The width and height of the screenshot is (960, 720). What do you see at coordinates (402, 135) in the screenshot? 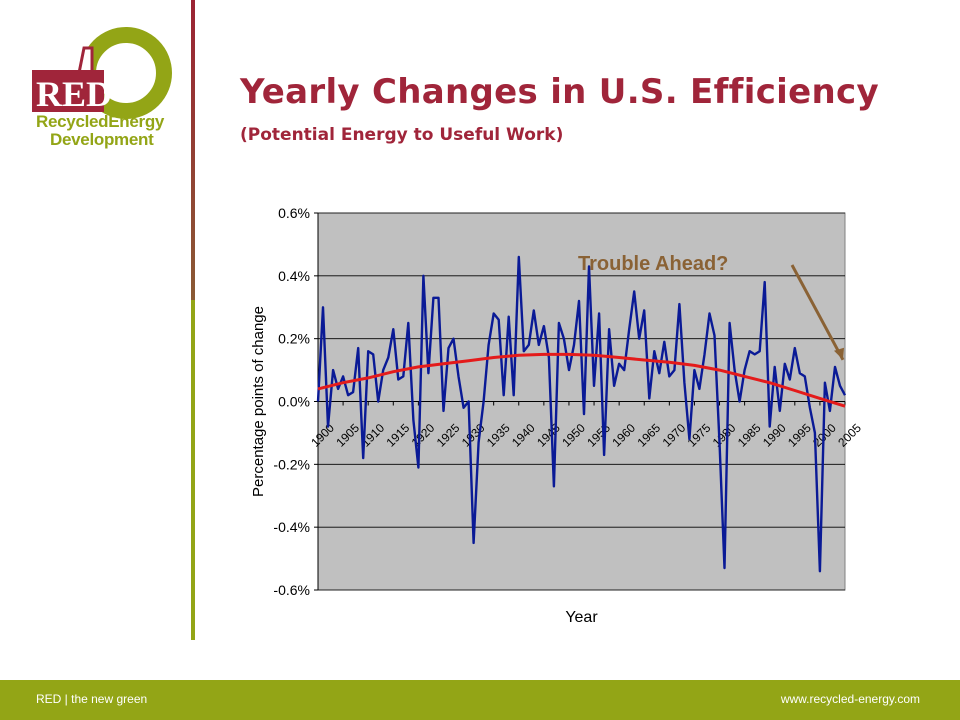
I see `slide-subtitle: (Potential Energy to Useful Work)` at bounding box center [402, 135].